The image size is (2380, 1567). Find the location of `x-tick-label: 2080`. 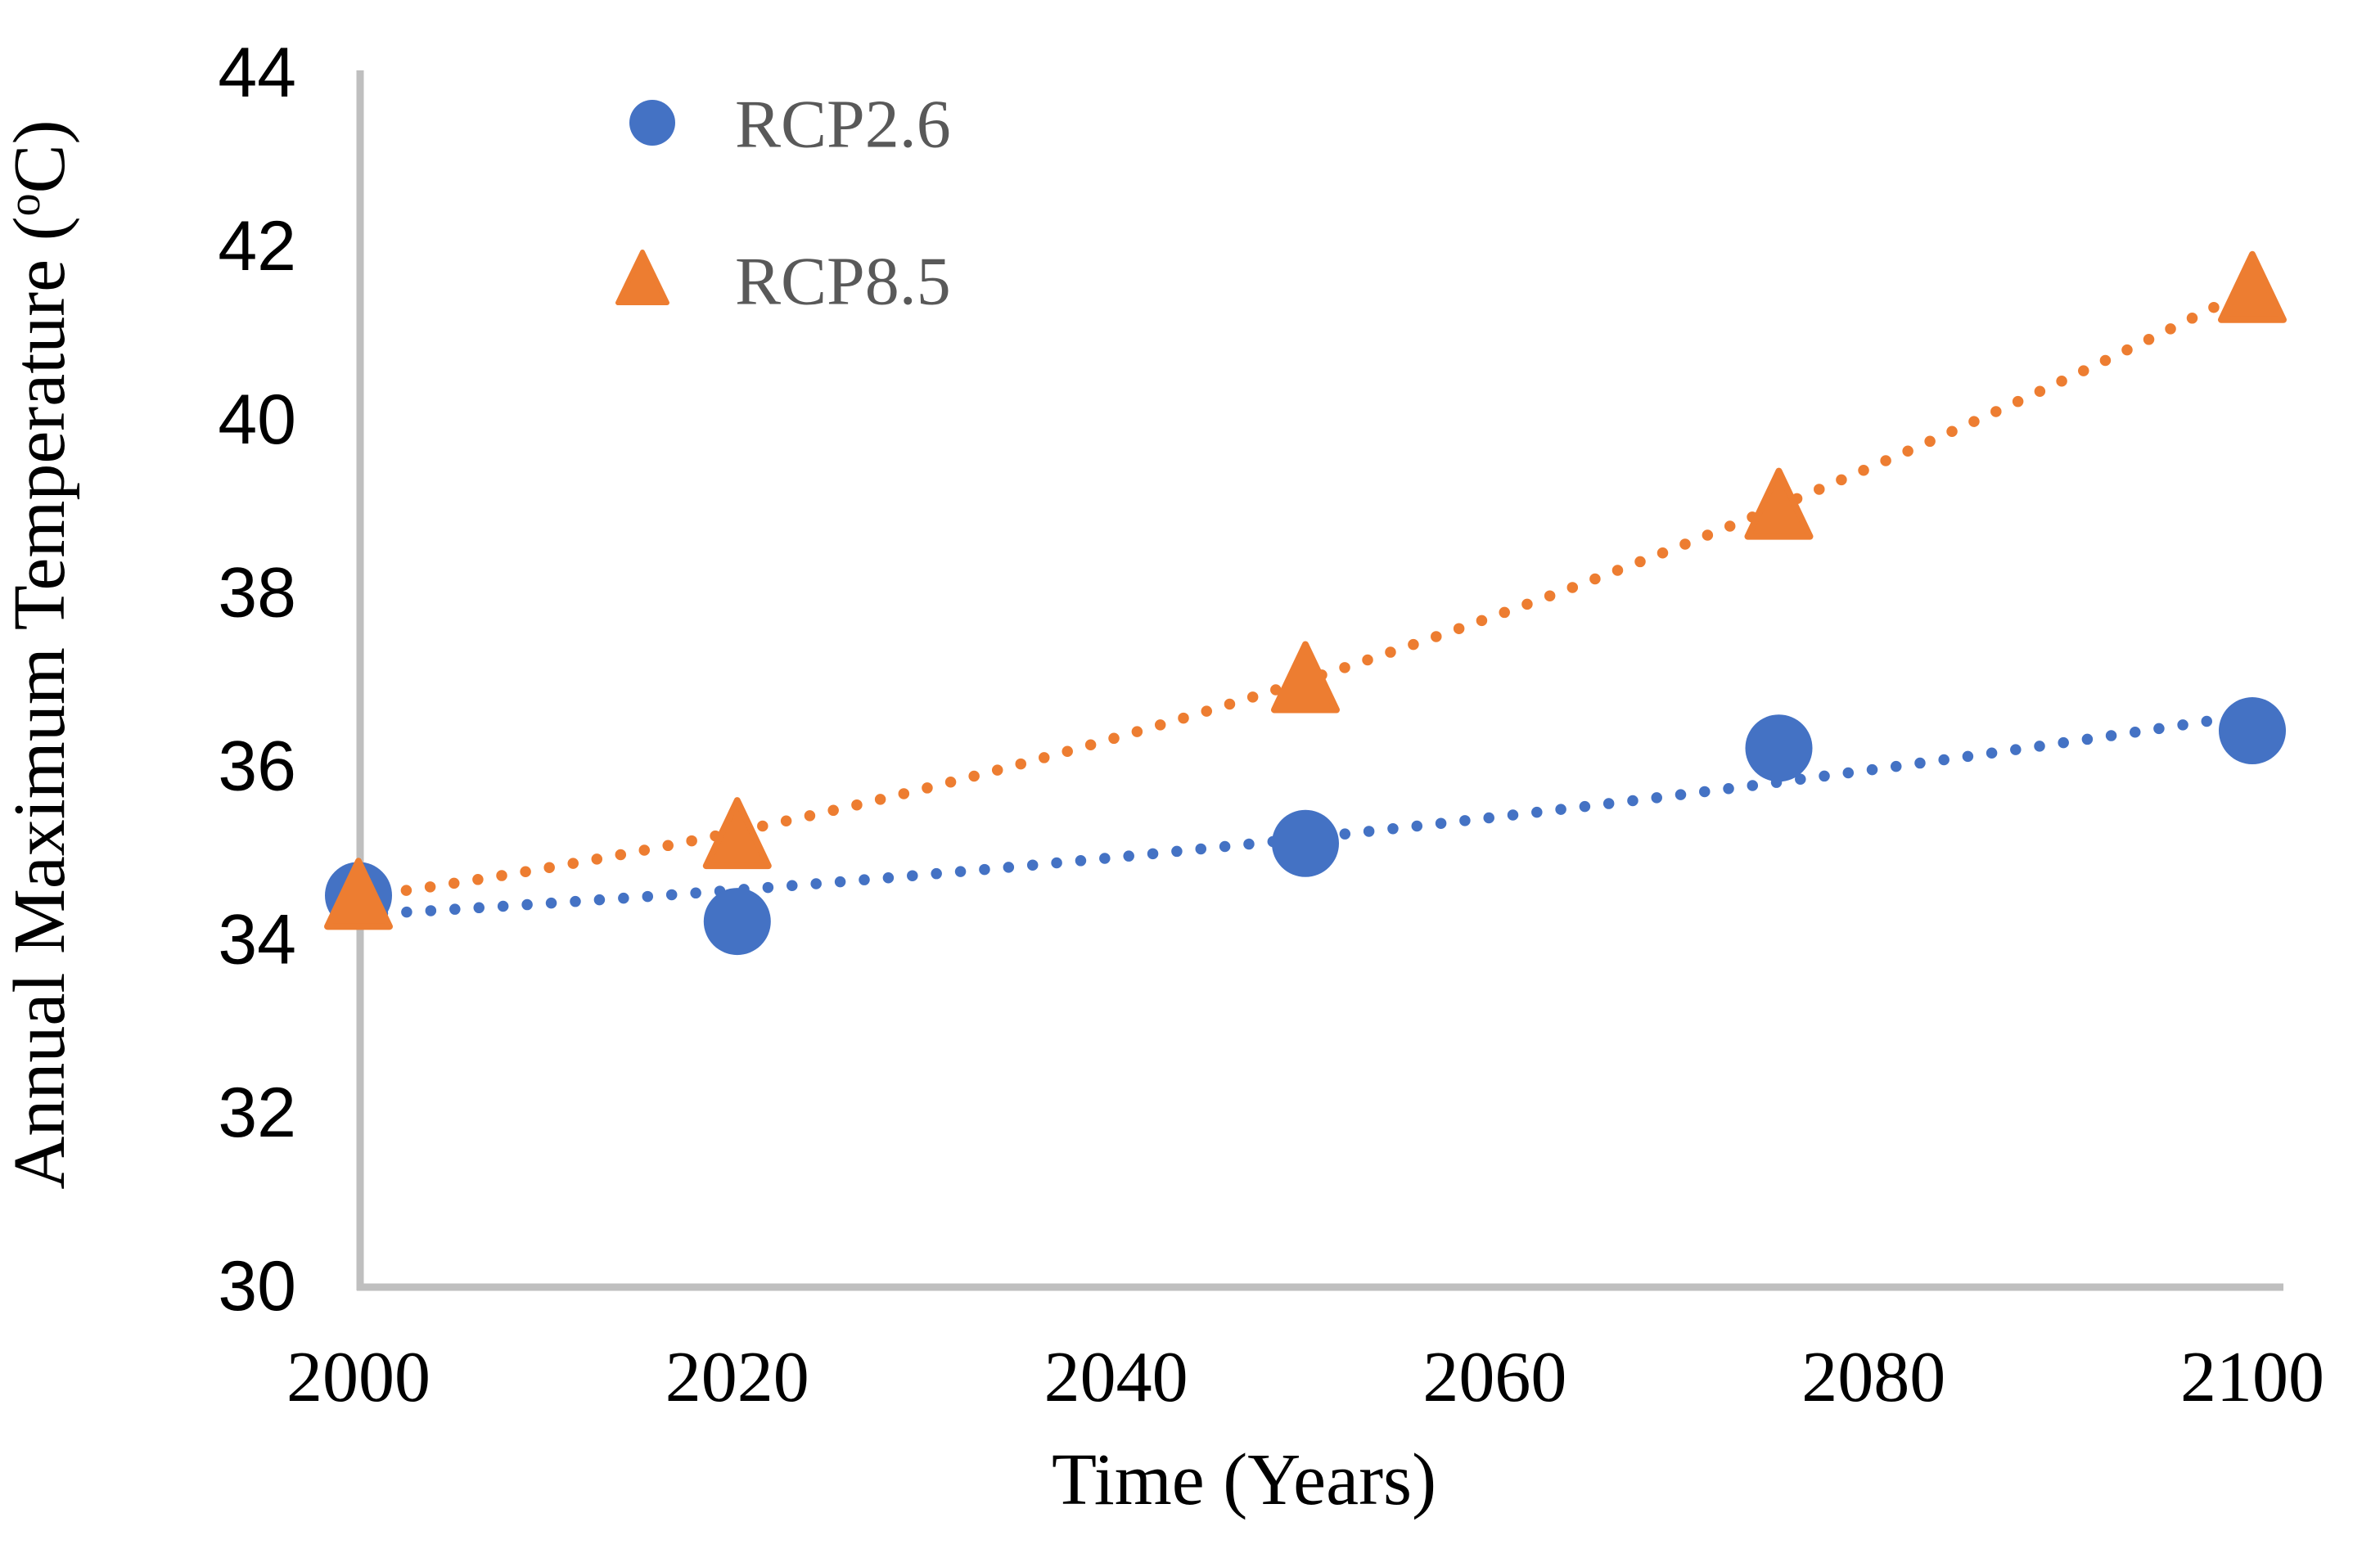

x-tick-label: 2080 is located at coordinates (1873, 1377).